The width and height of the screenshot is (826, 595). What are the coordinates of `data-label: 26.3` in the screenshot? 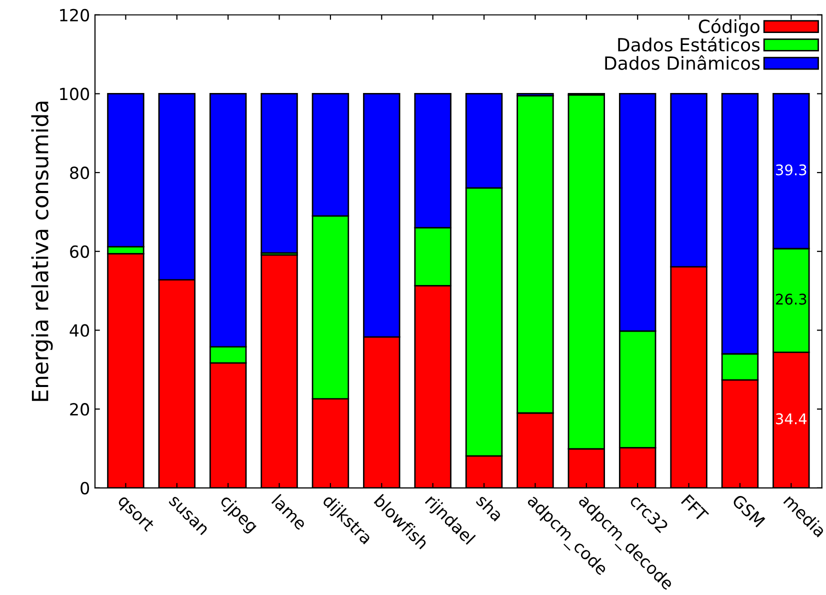 It's located at (791, 299).